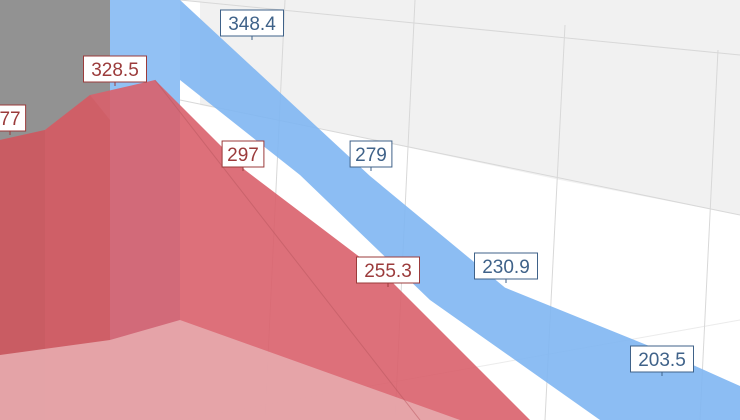 This screenshot has width=740, height=420. Describe the element at coordinates (709, 234) in the screenshot. I see `grid-line-vertical` at that location.